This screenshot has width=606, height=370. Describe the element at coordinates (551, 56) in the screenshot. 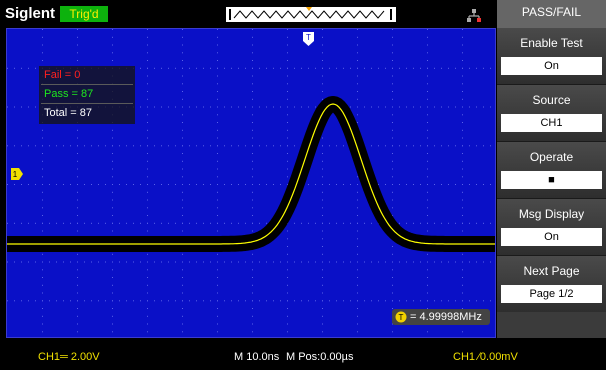

I see `menu-item-enable-test: Enable Test On` at that location.